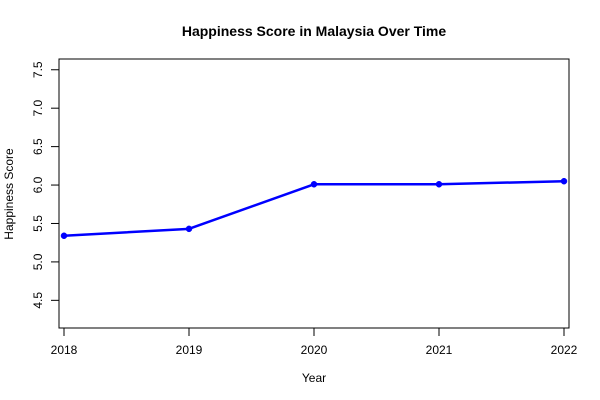 The image size is (600, 400). Describe the element at coordinates (45, 185) in the screenshot. I see `y-axis: 4.5 5.0 5.5 6.0 6.5 7.0 7.5` at that location.